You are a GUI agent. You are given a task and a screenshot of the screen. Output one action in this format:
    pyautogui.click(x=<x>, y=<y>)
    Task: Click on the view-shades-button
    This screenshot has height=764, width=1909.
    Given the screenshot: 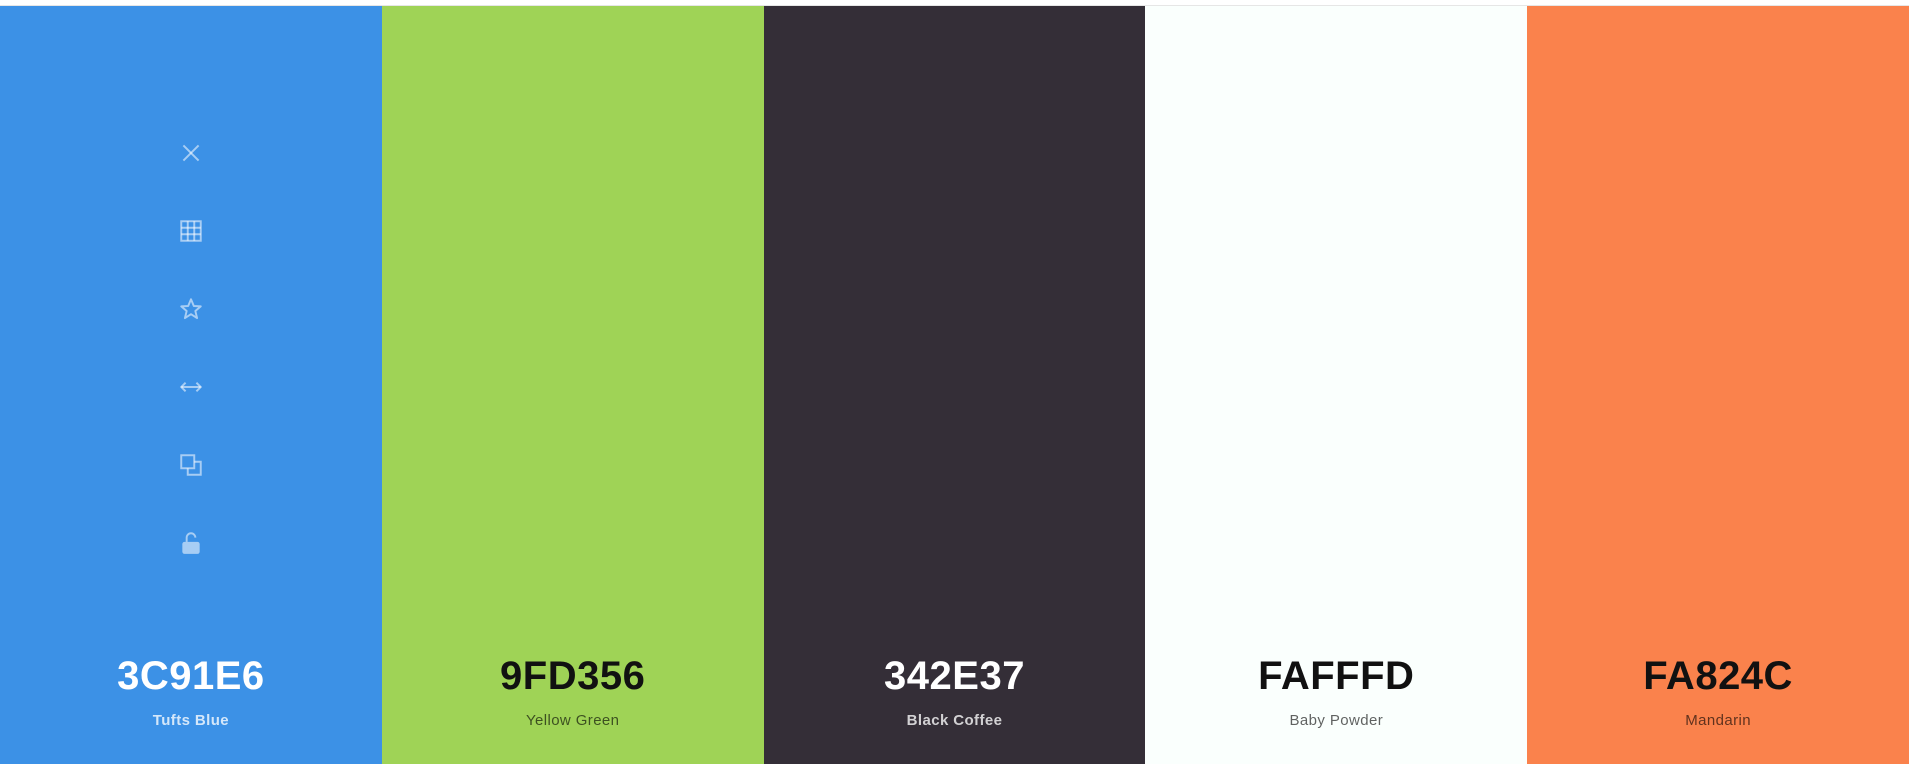 What is the action you would take?
    pyautogui.click(x=191, y=231)
    